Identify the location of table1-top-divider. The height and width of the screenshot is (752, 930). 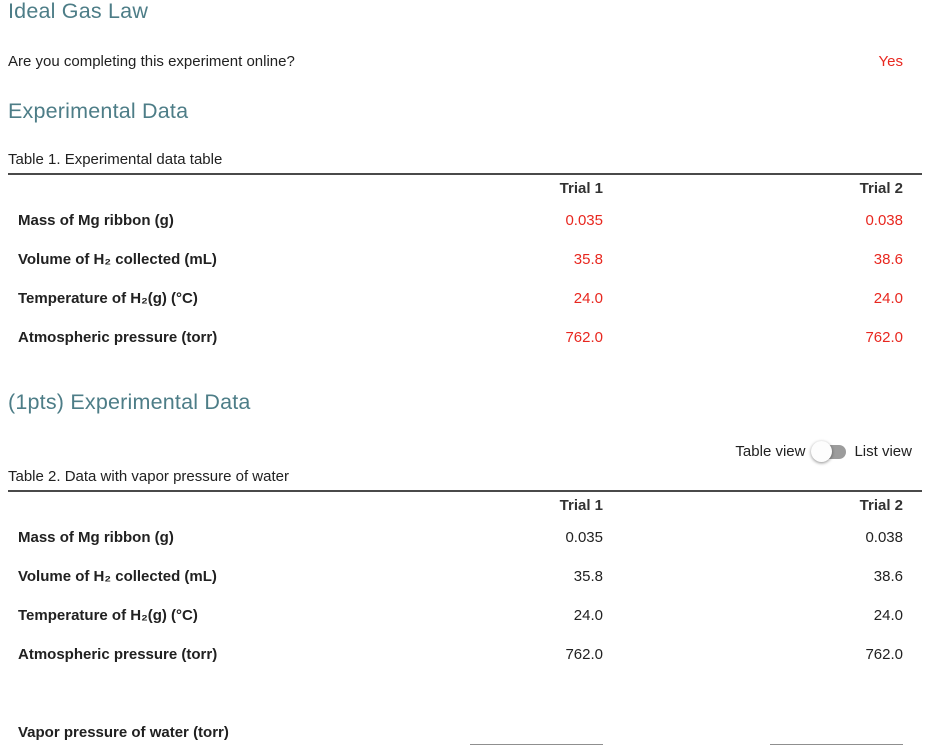
(465, 174).